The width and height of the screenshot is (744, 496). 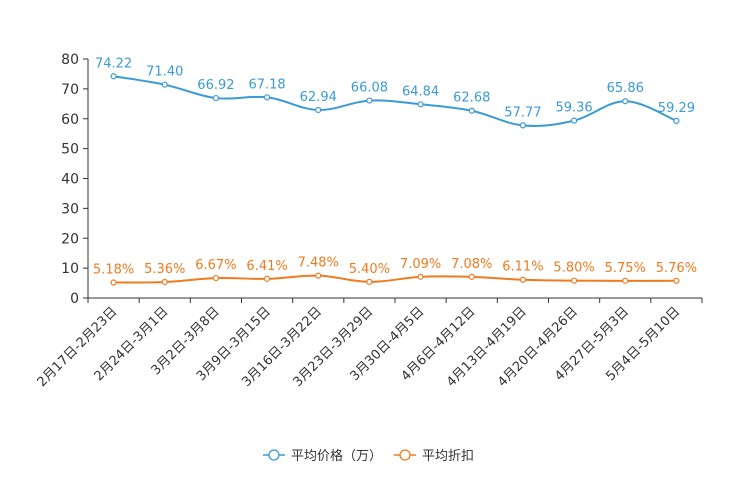 What do you see at coordinates (164, 269) in the screenshot?
I see `data-label: 5.36%` at bounding box center [164, 269].